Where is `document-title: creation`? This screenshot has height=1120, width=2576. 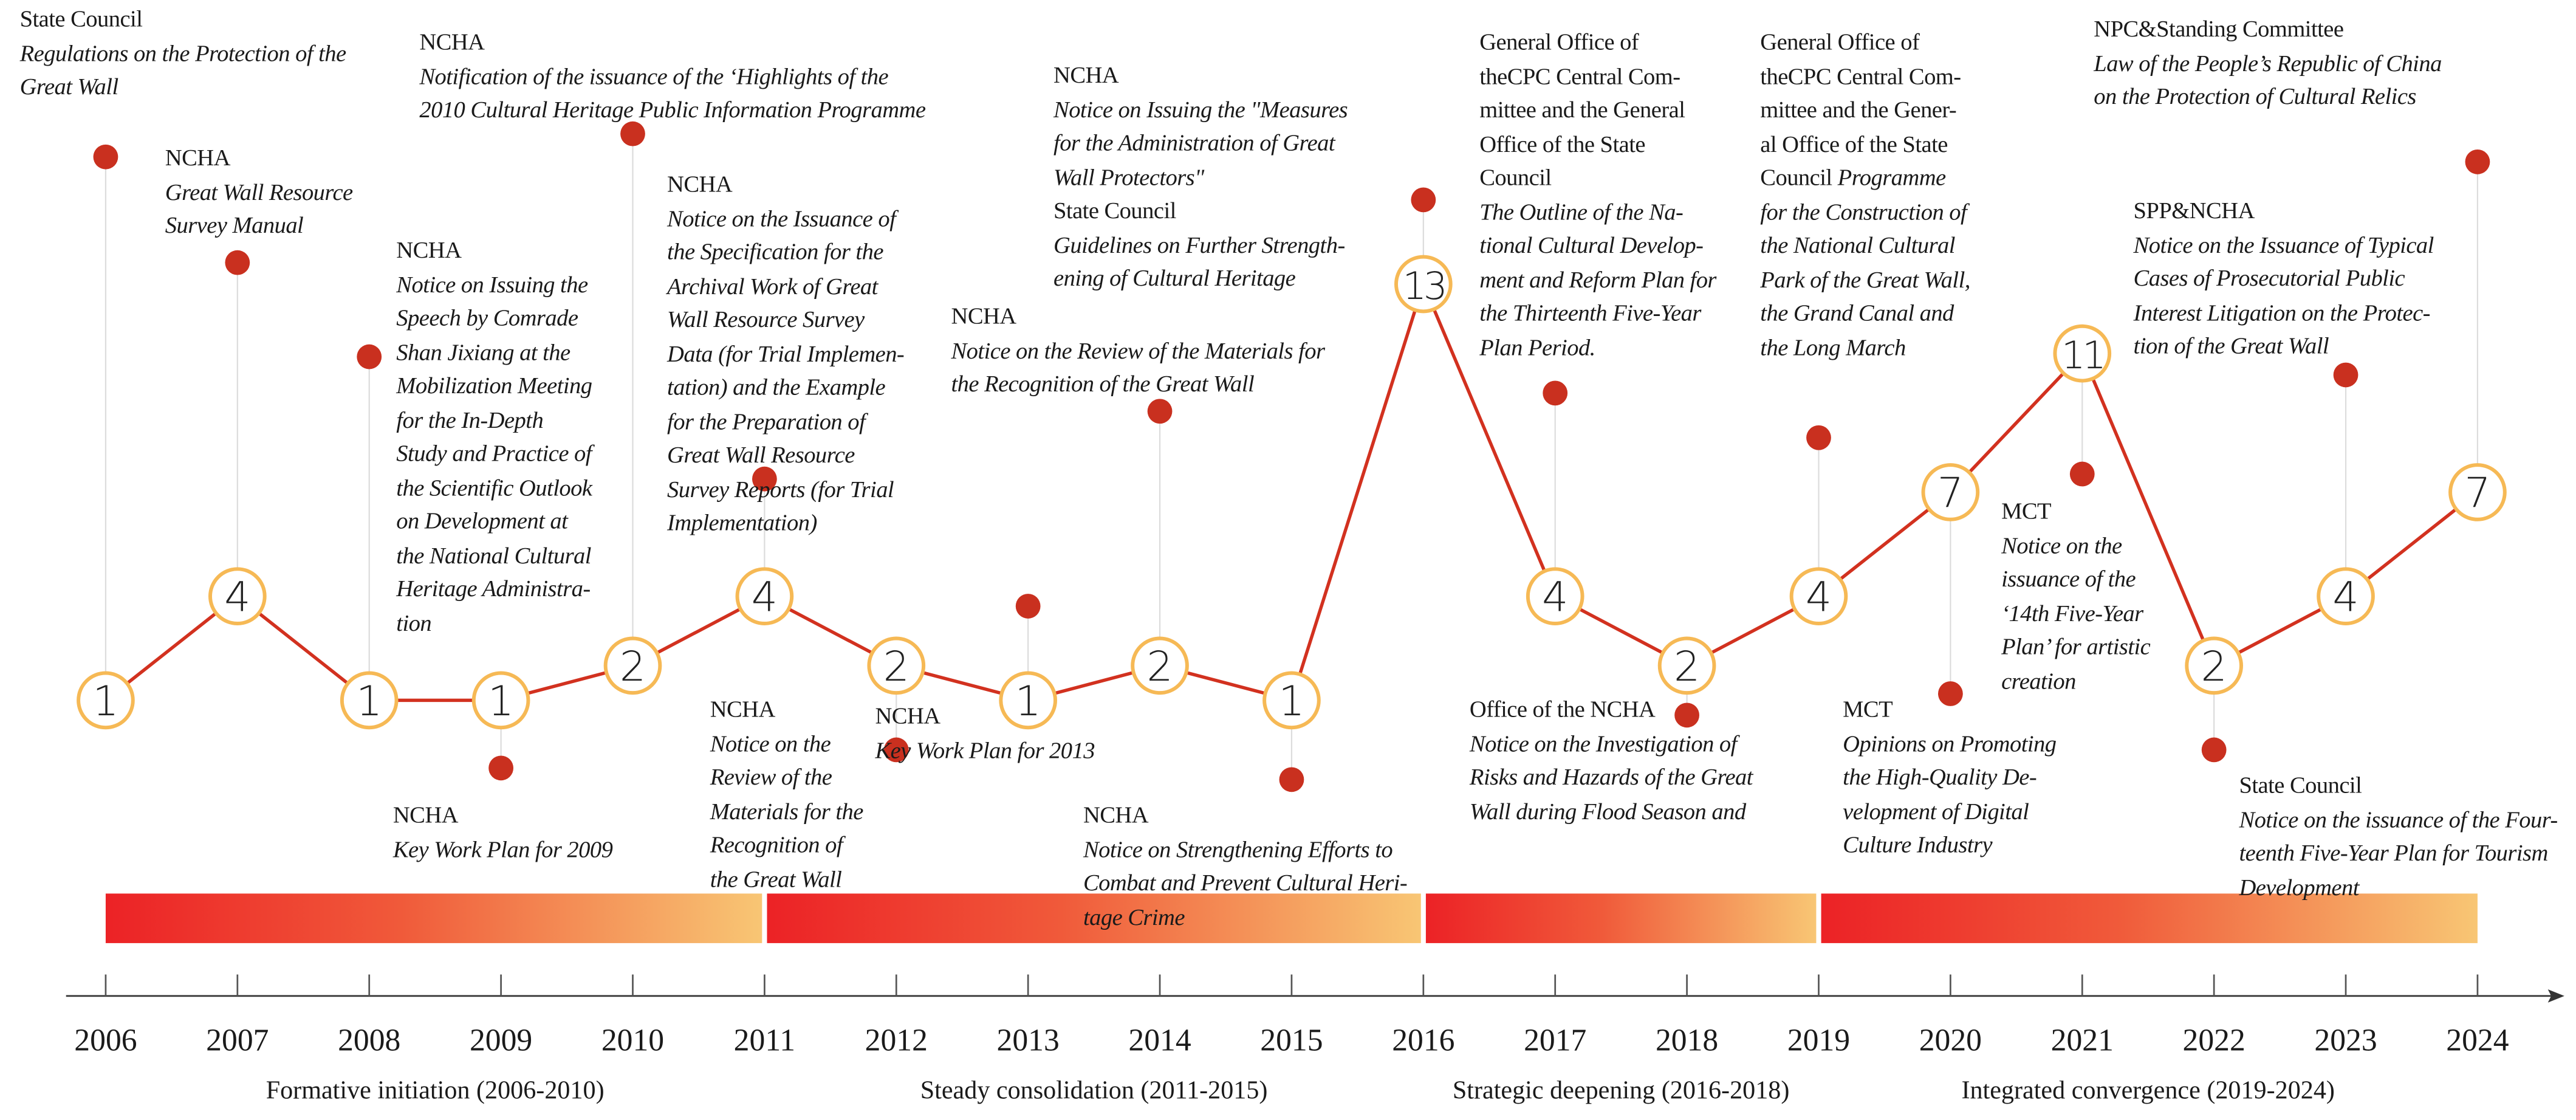 document-title: creation is located at coordinates (2038, 681).